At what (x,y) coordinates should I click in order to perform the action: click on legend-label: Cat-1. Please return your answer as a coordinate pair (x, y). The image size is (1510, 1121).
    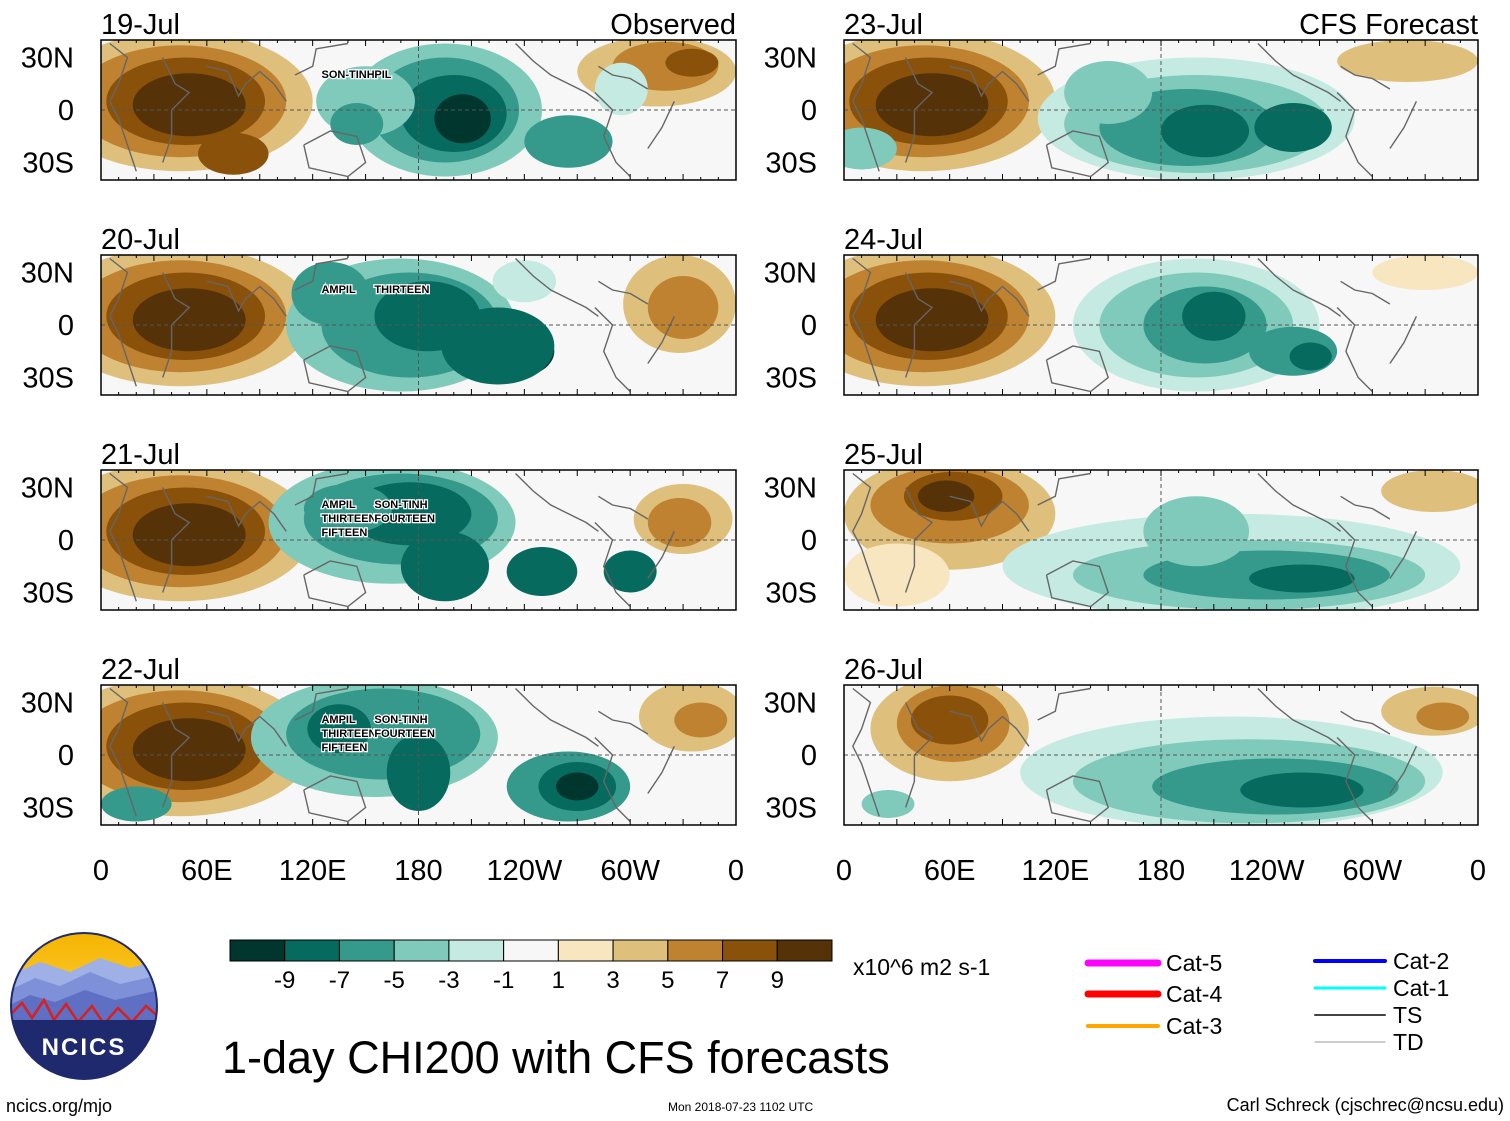
    Looking at the image, I should click on (1421, 988).